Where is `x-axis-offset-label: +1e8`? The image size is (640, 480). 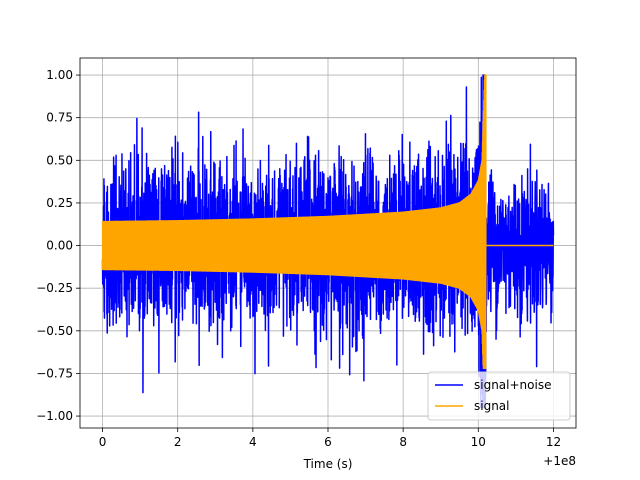
x-axis-offset-label: +1e8 is located at coordinates (559, 461).